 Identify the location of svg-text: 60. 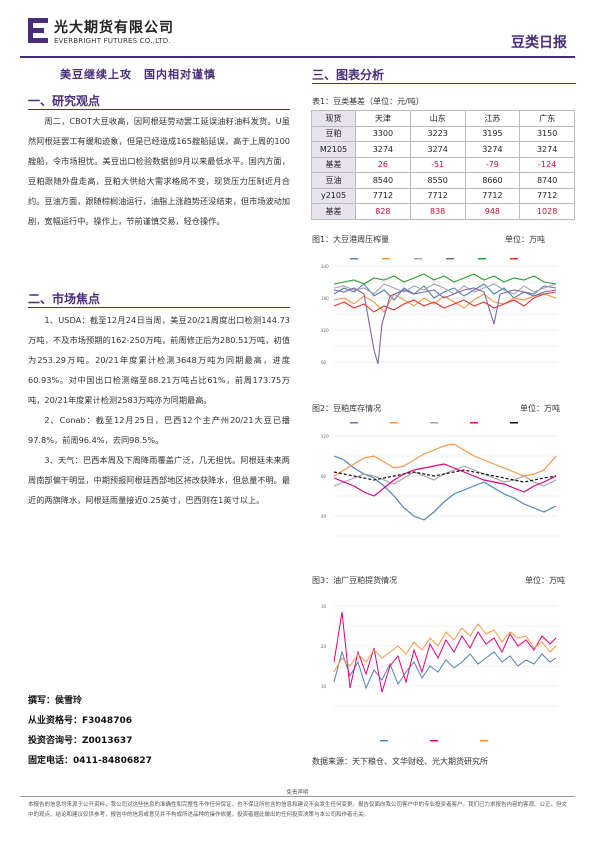
(324, 362).